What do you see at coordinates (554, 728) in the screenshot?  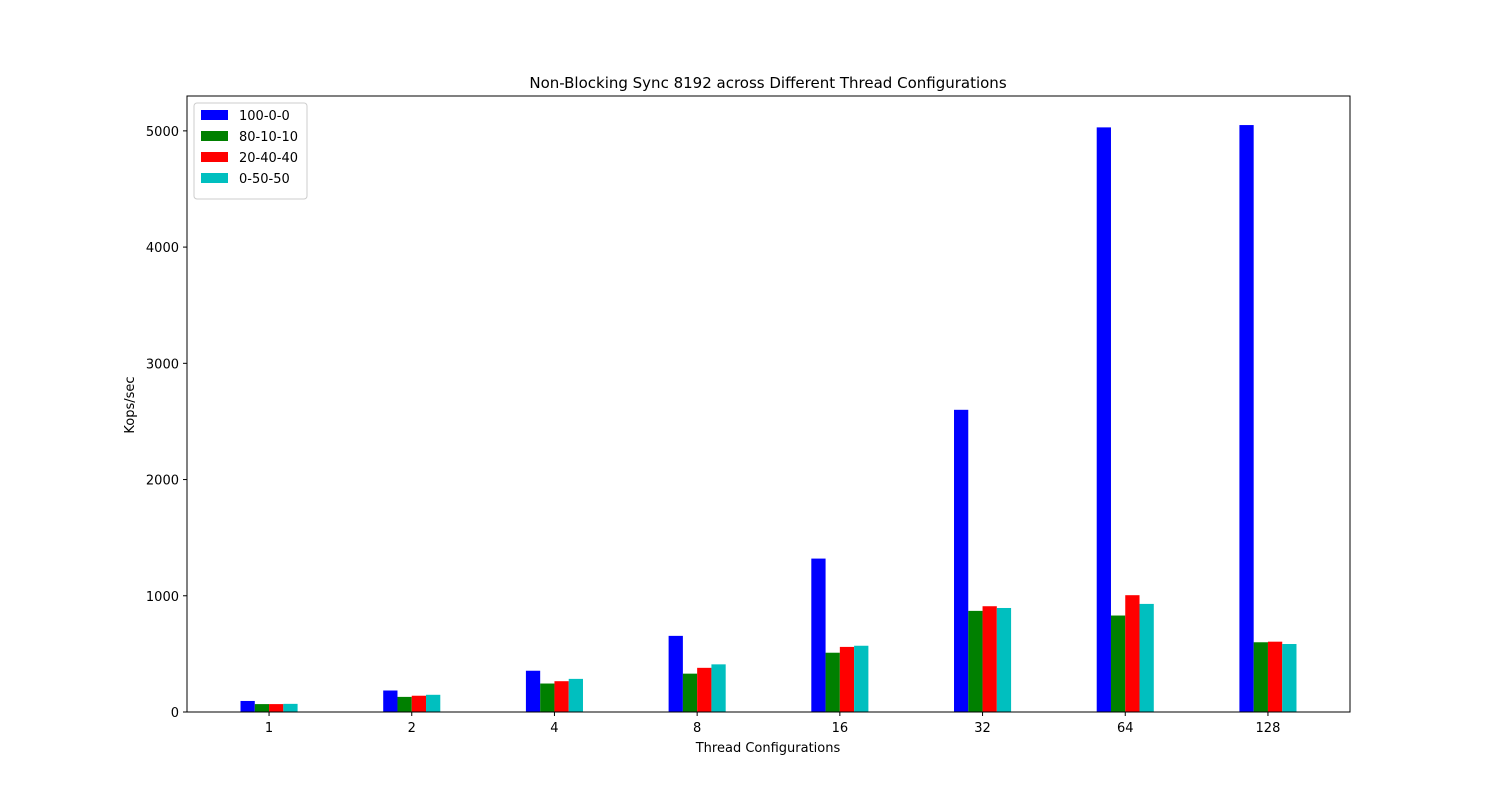 I see `x-tick-label: 4` at bounding box center [554, 728].